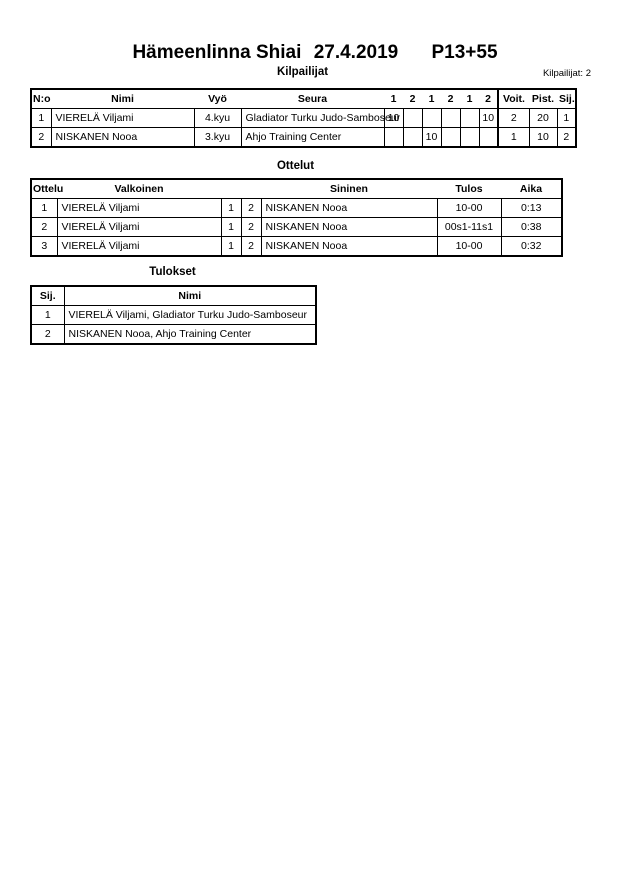 The image size is (630, 891). Describe the element at coordinates (356, 52) in the screenshot. I see `event-date: 27.4.2019` at that location.